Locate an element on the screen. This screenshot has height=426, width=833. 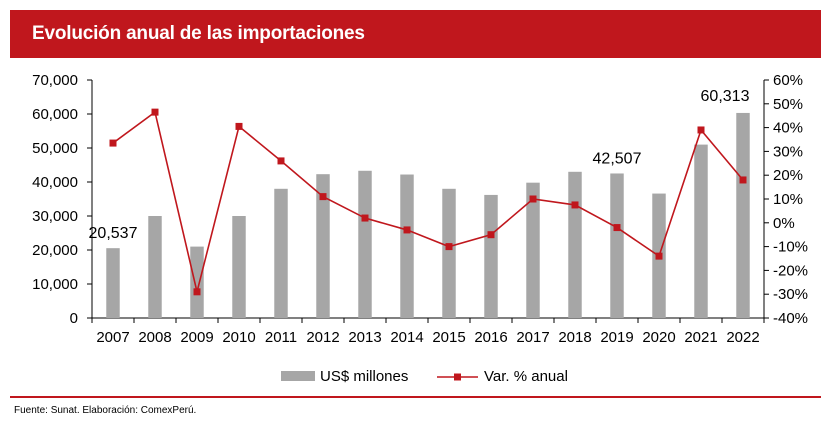
x-tick-label: 2009 is located at coordinates (196, 337).